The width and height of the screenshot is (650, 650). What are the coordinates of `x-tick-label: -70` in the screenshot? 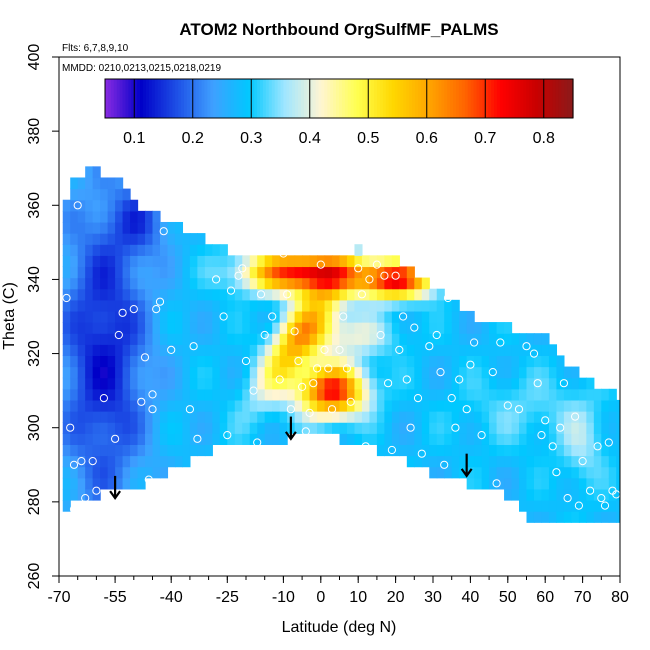 It's located at (58, 597).